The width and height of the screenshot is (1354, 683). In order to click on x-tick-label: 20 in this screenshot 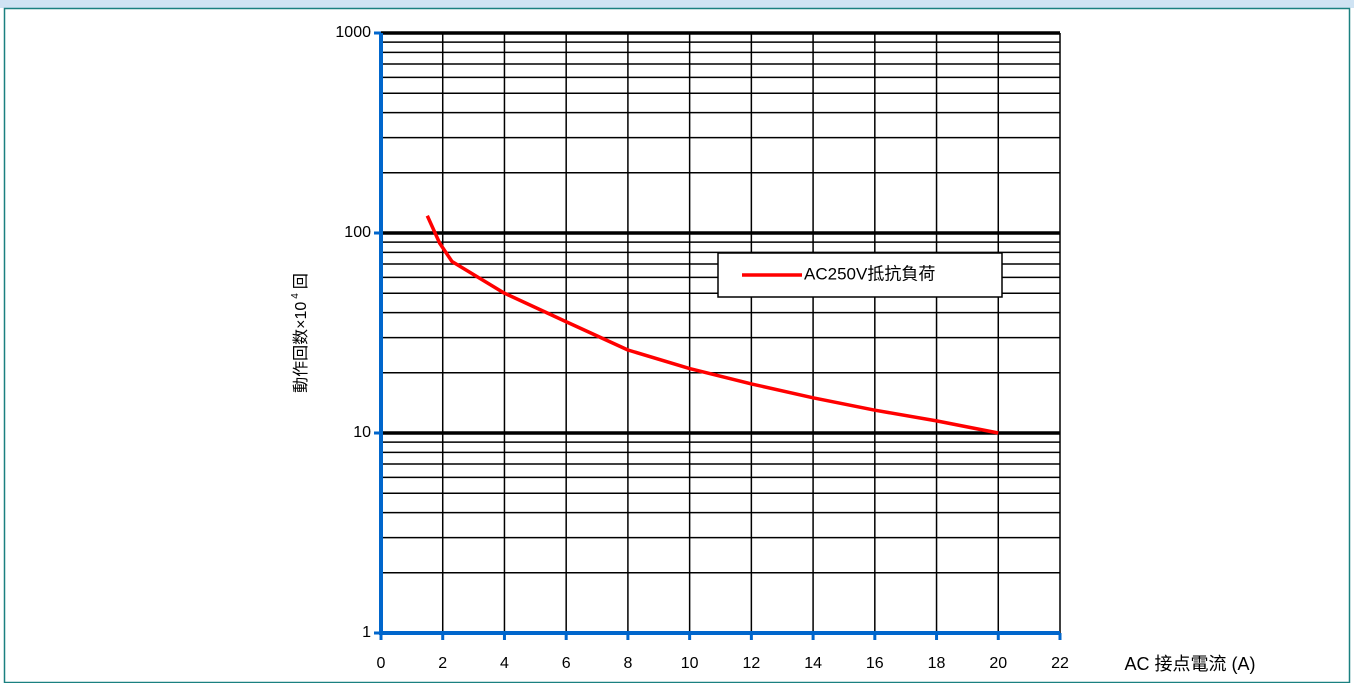, I will do `click(998, 663)`.